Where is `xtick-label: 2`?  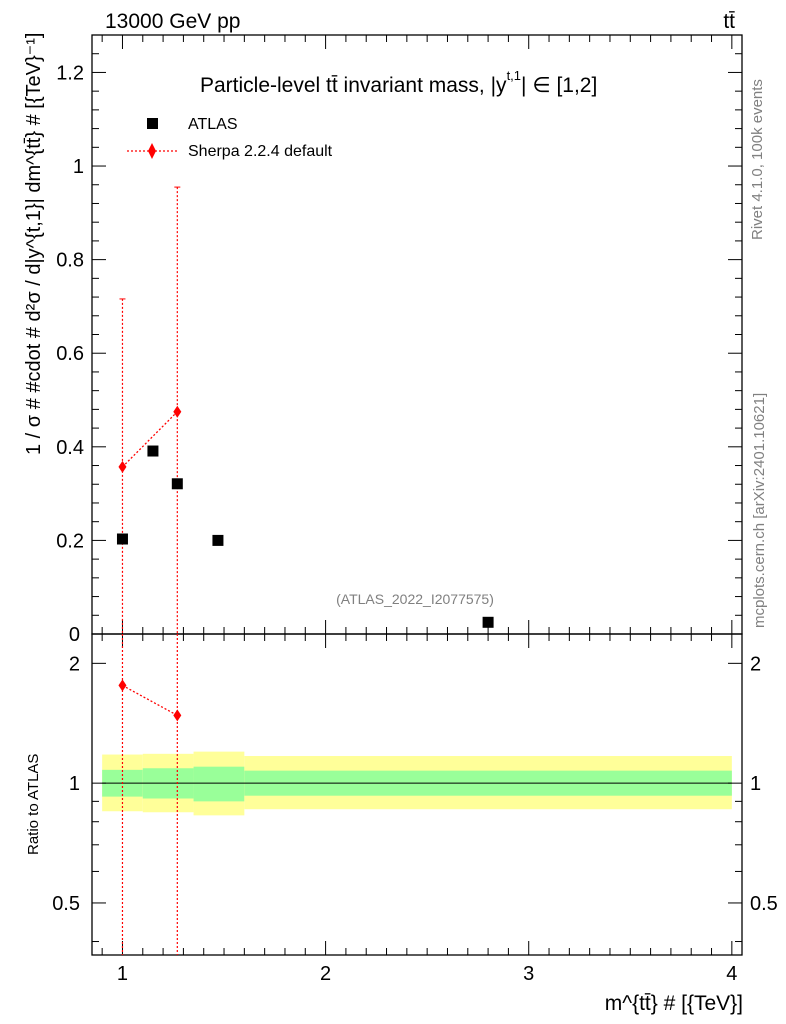
xtick-label: 2 is located at coordinates (325, 974).